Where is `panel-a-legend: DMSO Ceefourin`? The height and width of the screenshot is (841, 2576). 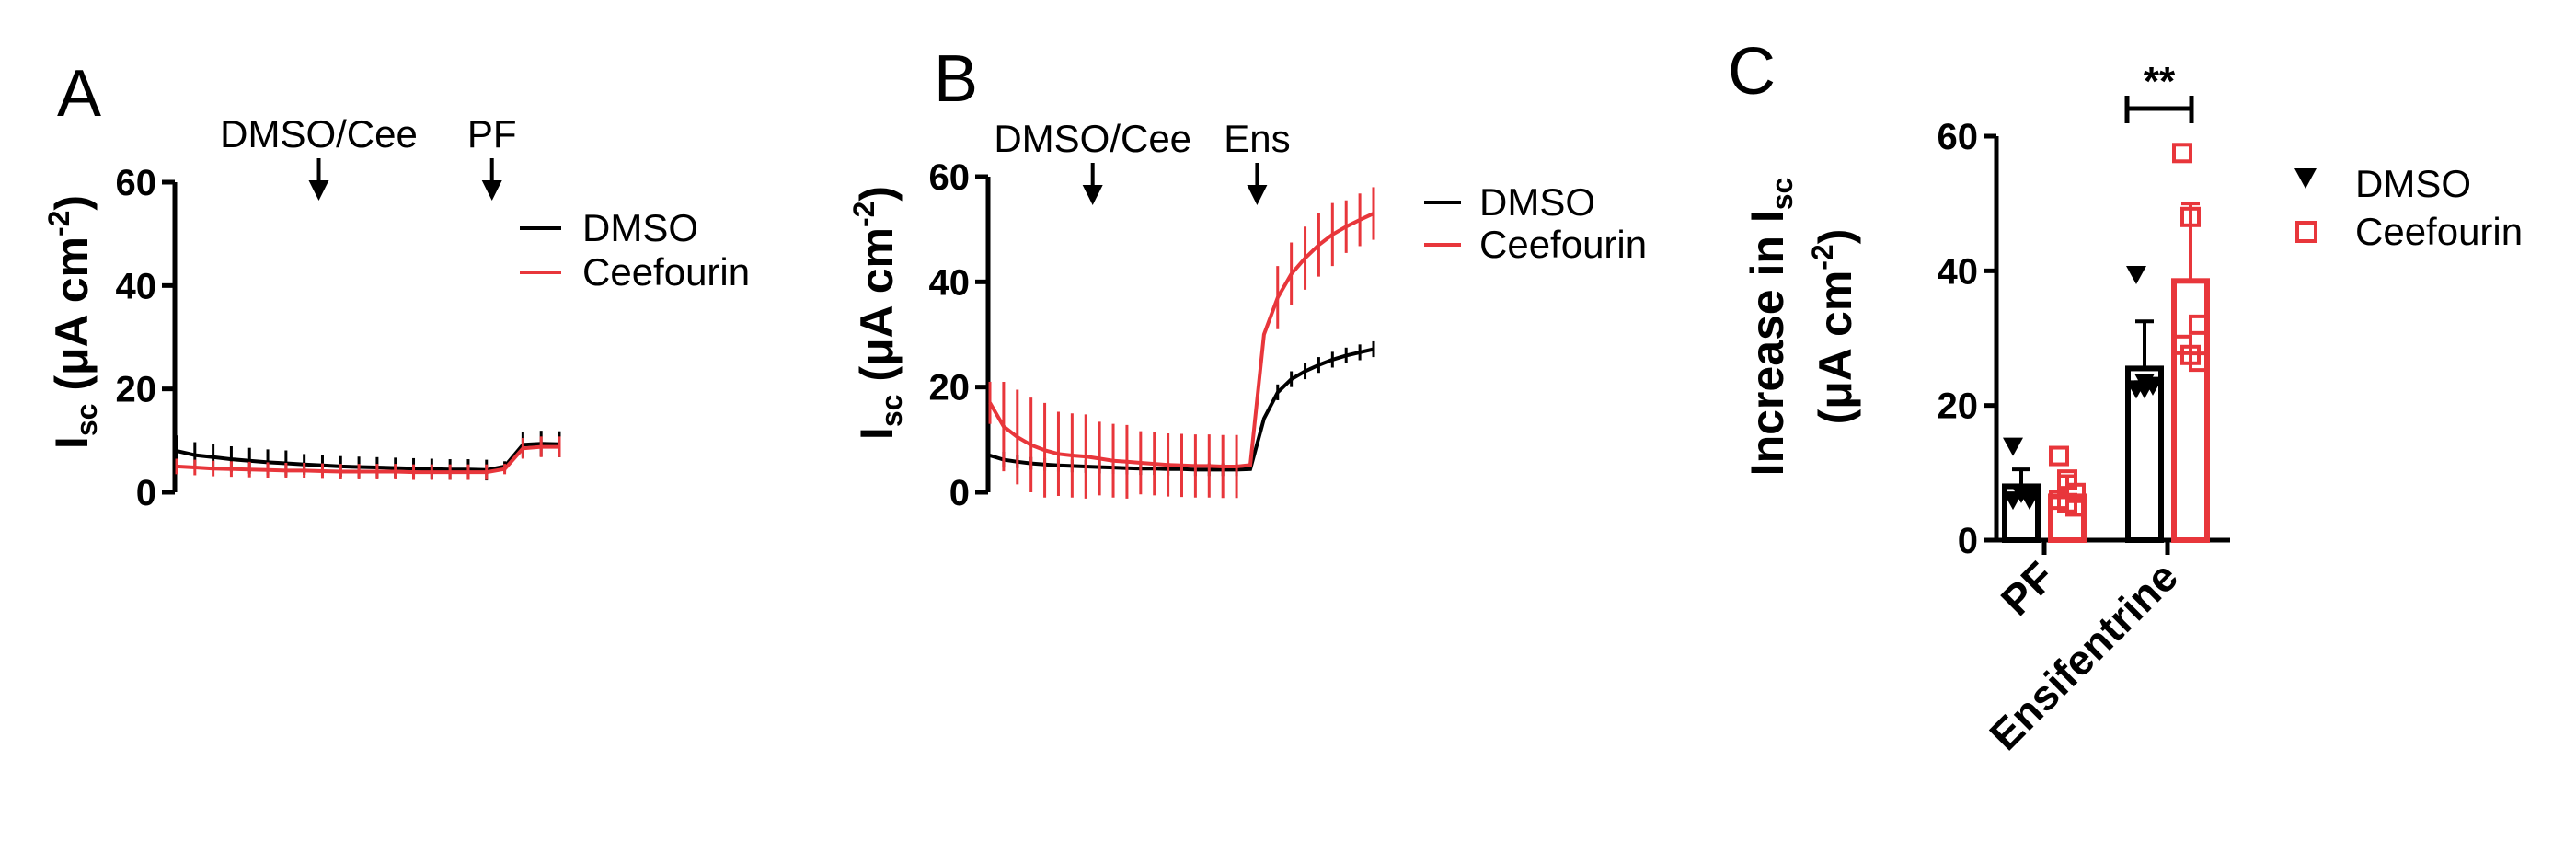
panel-a-legend: DMSO Ceefourin is located at coordinates (635, 250).